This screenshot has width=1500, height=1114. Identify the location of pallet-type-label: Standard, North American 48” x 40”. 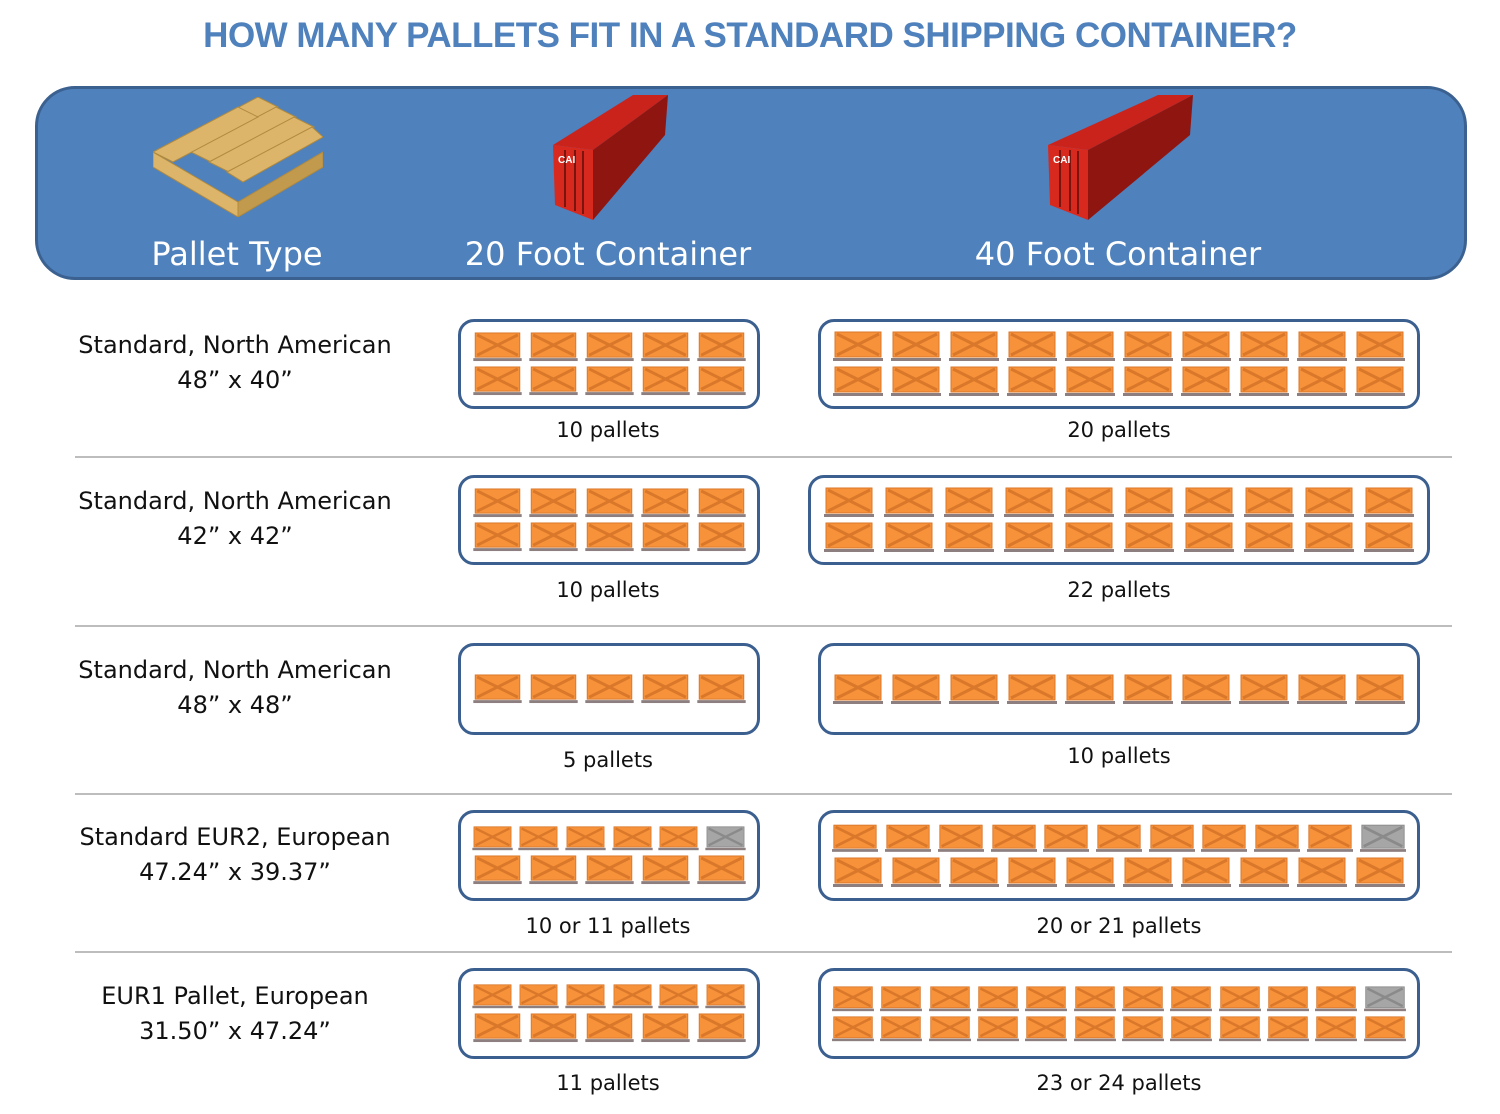
(235, 363).